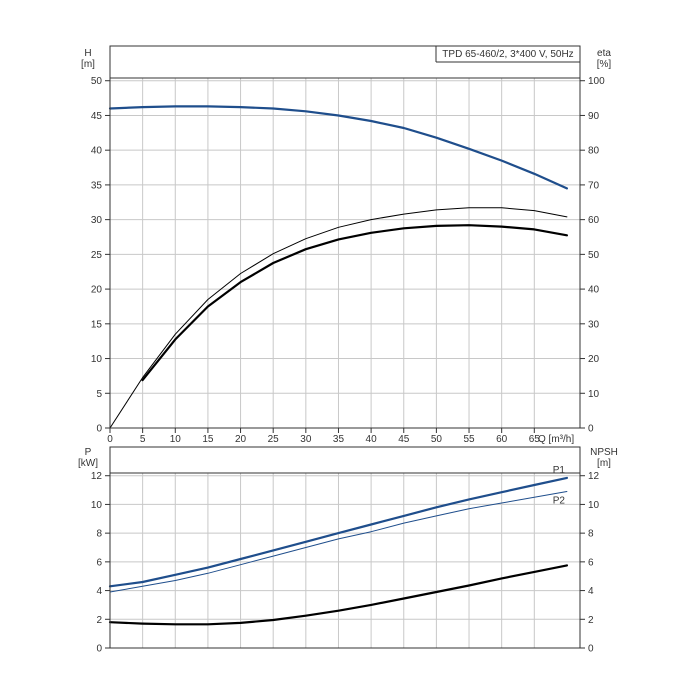  What do you see at coordinates (99, 649) in the screenshot?
I see `bottom-y-left-tick-label: 0` at bounding box center [99, 649].